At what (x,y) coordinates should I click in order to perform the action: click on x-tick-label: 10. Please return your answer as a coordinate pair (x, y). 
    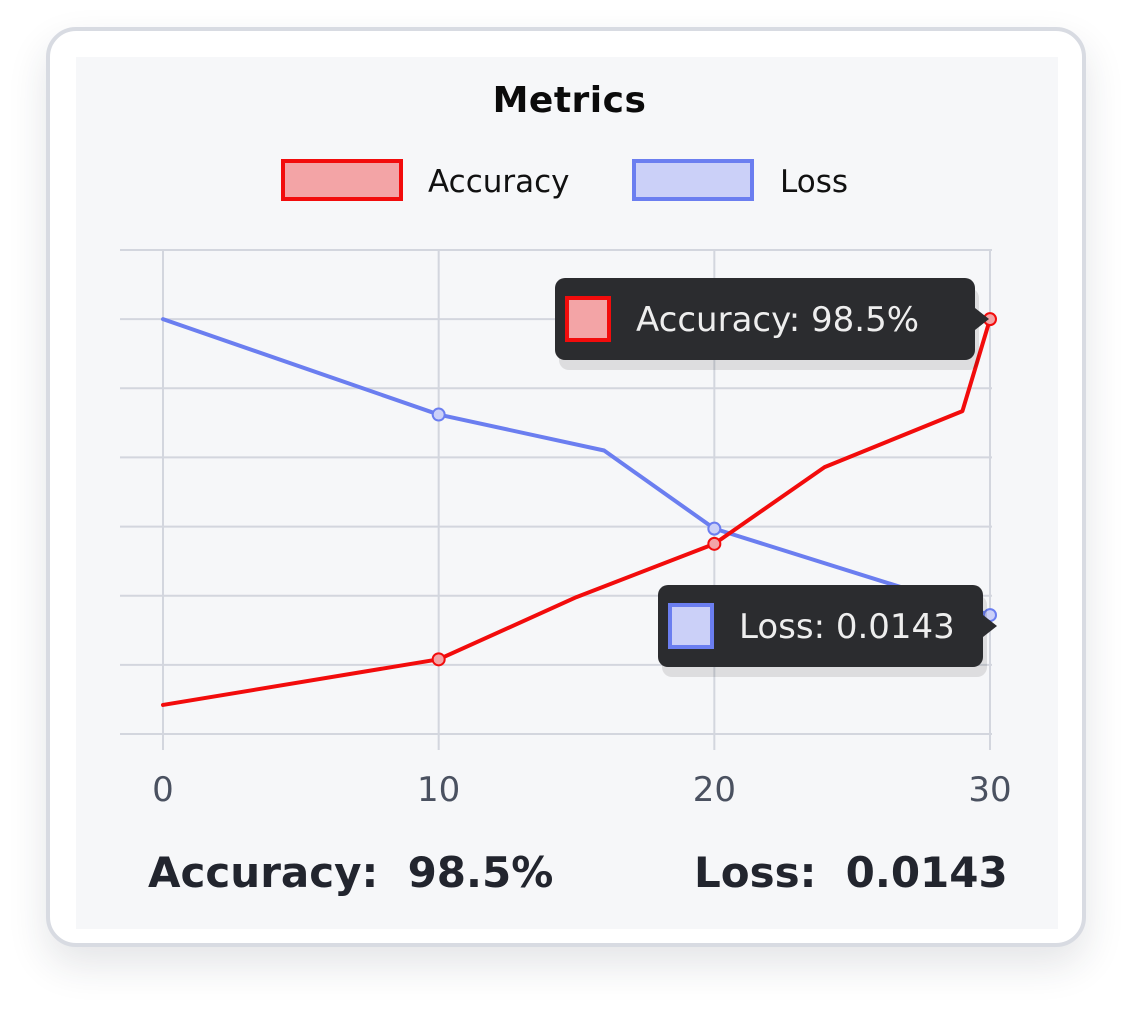
    Looking at the image, I should click on (438, 790).